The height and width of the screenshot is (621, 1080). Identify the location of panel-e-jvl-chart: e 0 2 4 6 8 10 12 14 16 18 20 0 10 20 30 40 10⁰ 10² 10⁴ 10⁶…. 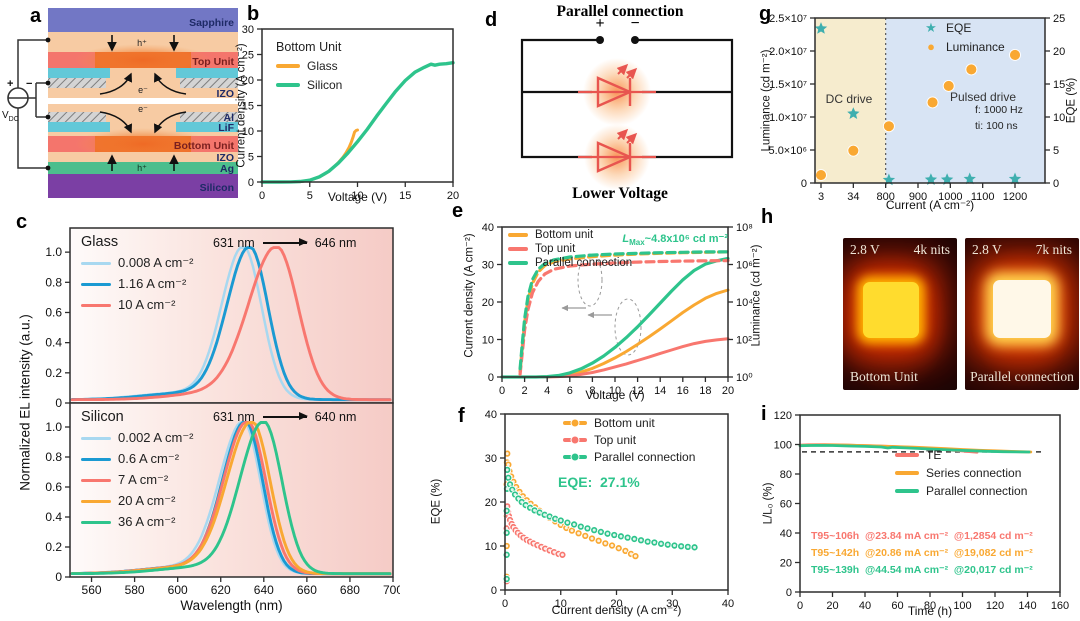
(610, 302).